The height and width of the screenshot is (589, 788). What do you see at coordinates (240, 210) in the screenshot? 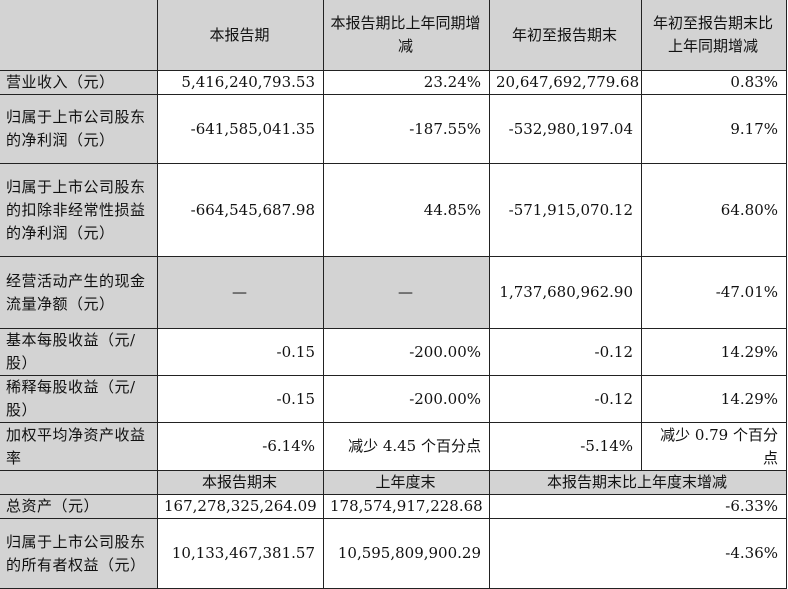
I see `cell: -664,545,687.98` at bounding box center [240, 210].